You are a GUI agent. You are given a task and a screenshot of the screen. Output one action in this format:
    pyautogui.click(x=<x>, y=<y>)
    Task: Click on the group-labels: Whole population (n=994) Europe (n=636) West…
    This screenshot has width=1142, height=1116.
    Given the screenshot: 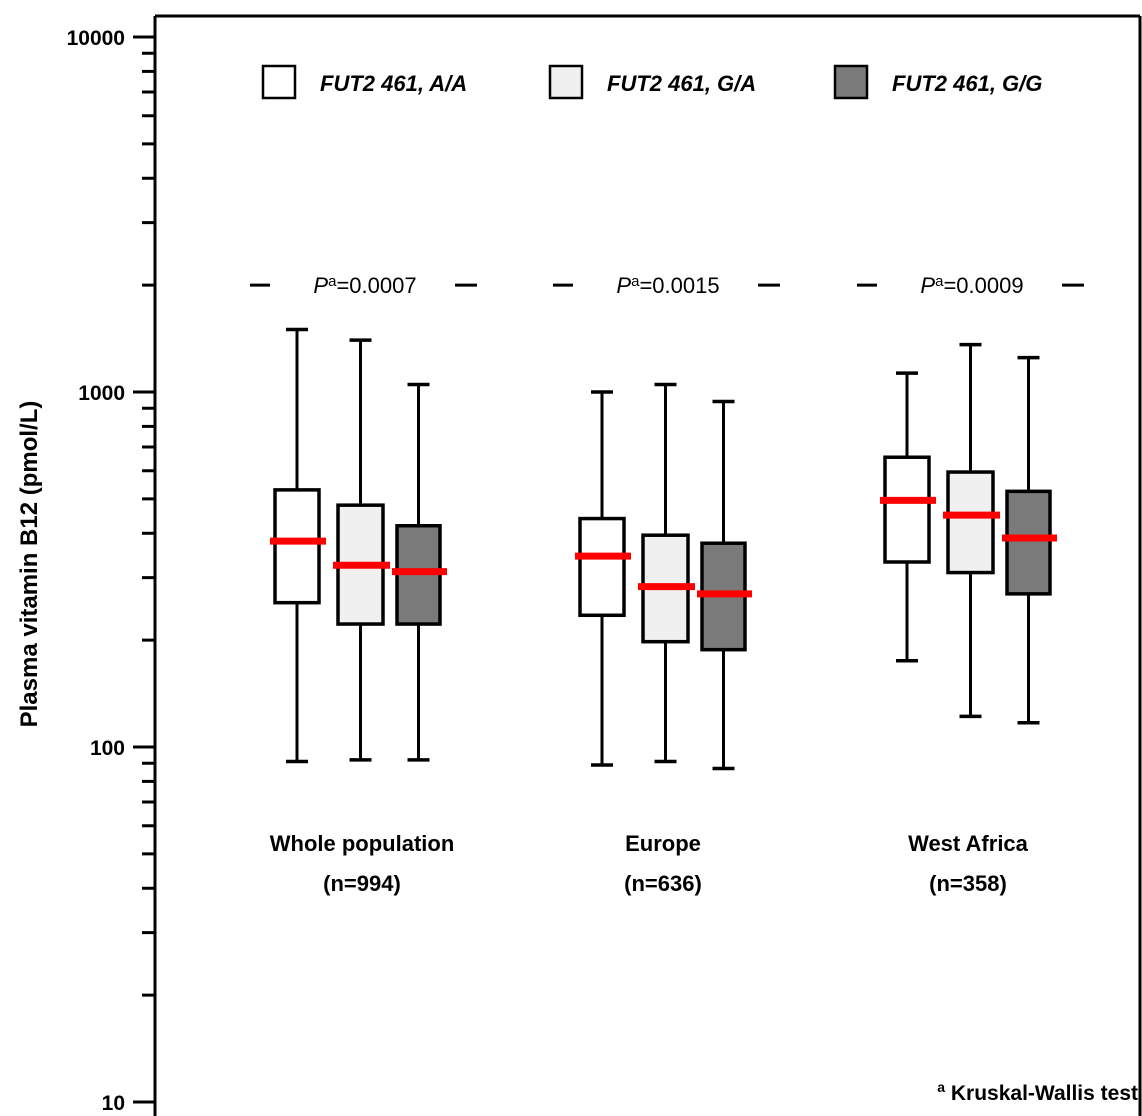 What is the action you would take?
    pyautogui.click(x=649, y=863)
    